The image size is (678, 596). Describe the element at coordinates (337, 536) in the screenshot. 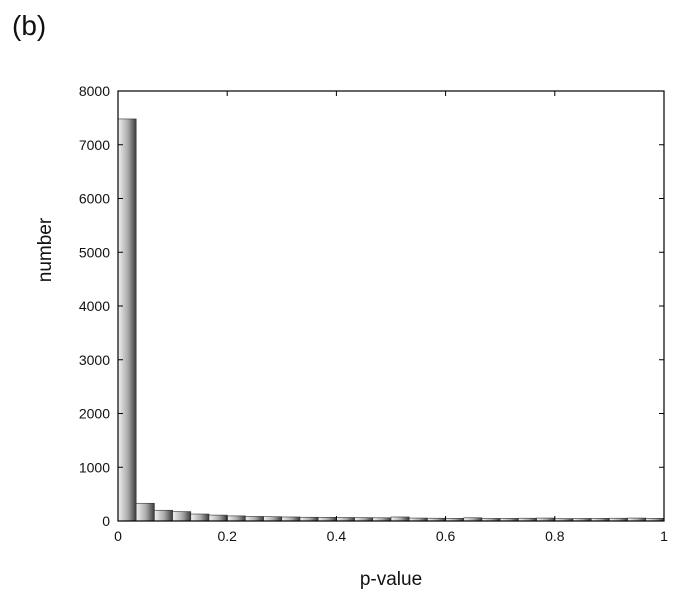

I see `x-tick-label: 0.4` at that location.